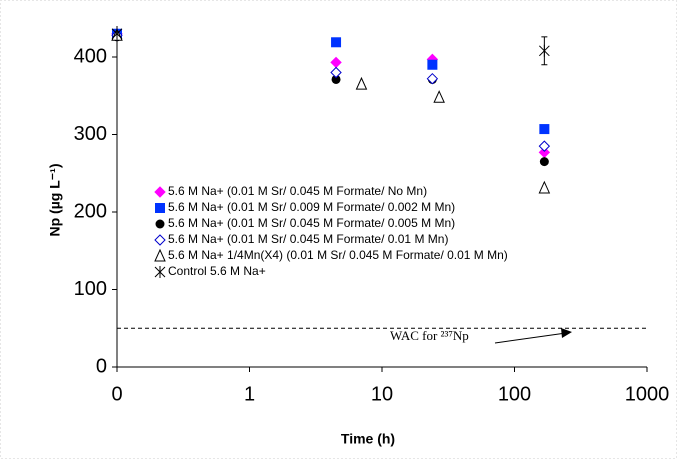  What do you see at coordinates (90, 134) in the screenshot?
I see `y-tick-label: 300` at bounding box center [90, 134].